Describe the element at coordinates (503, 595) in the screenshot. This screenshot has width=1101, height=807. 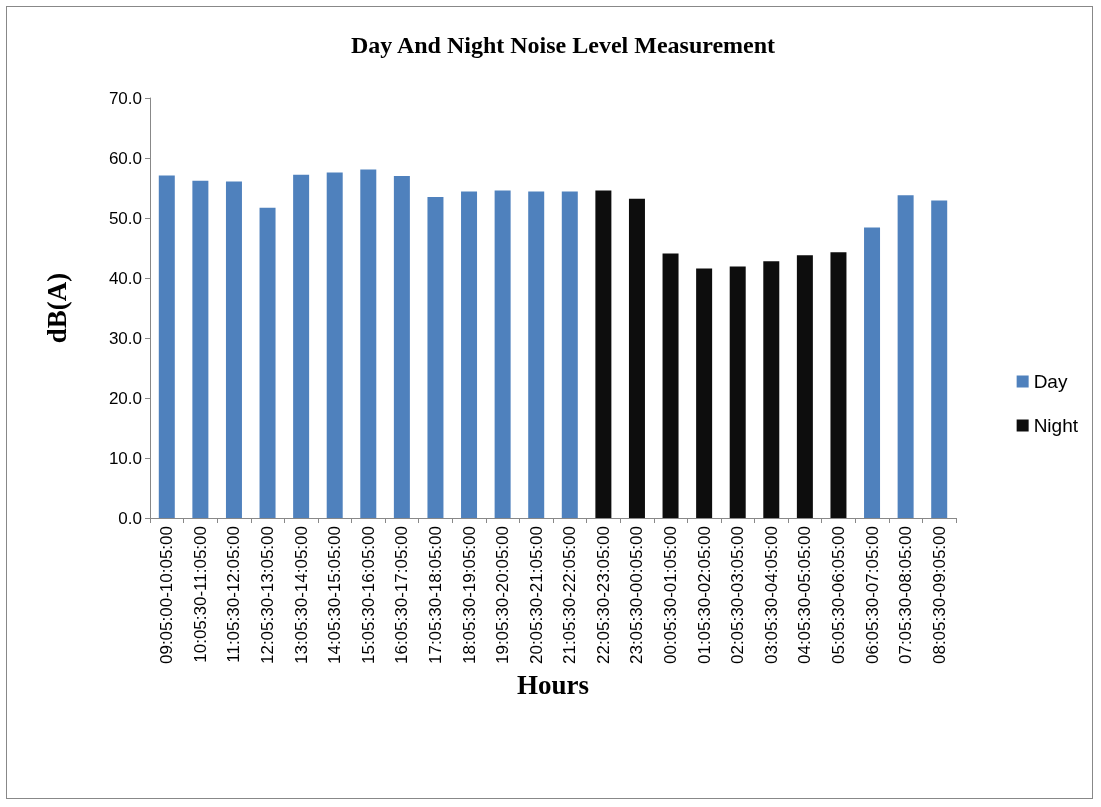
I see `x-tick-label: 19:05:30-20:05:00` at that location.